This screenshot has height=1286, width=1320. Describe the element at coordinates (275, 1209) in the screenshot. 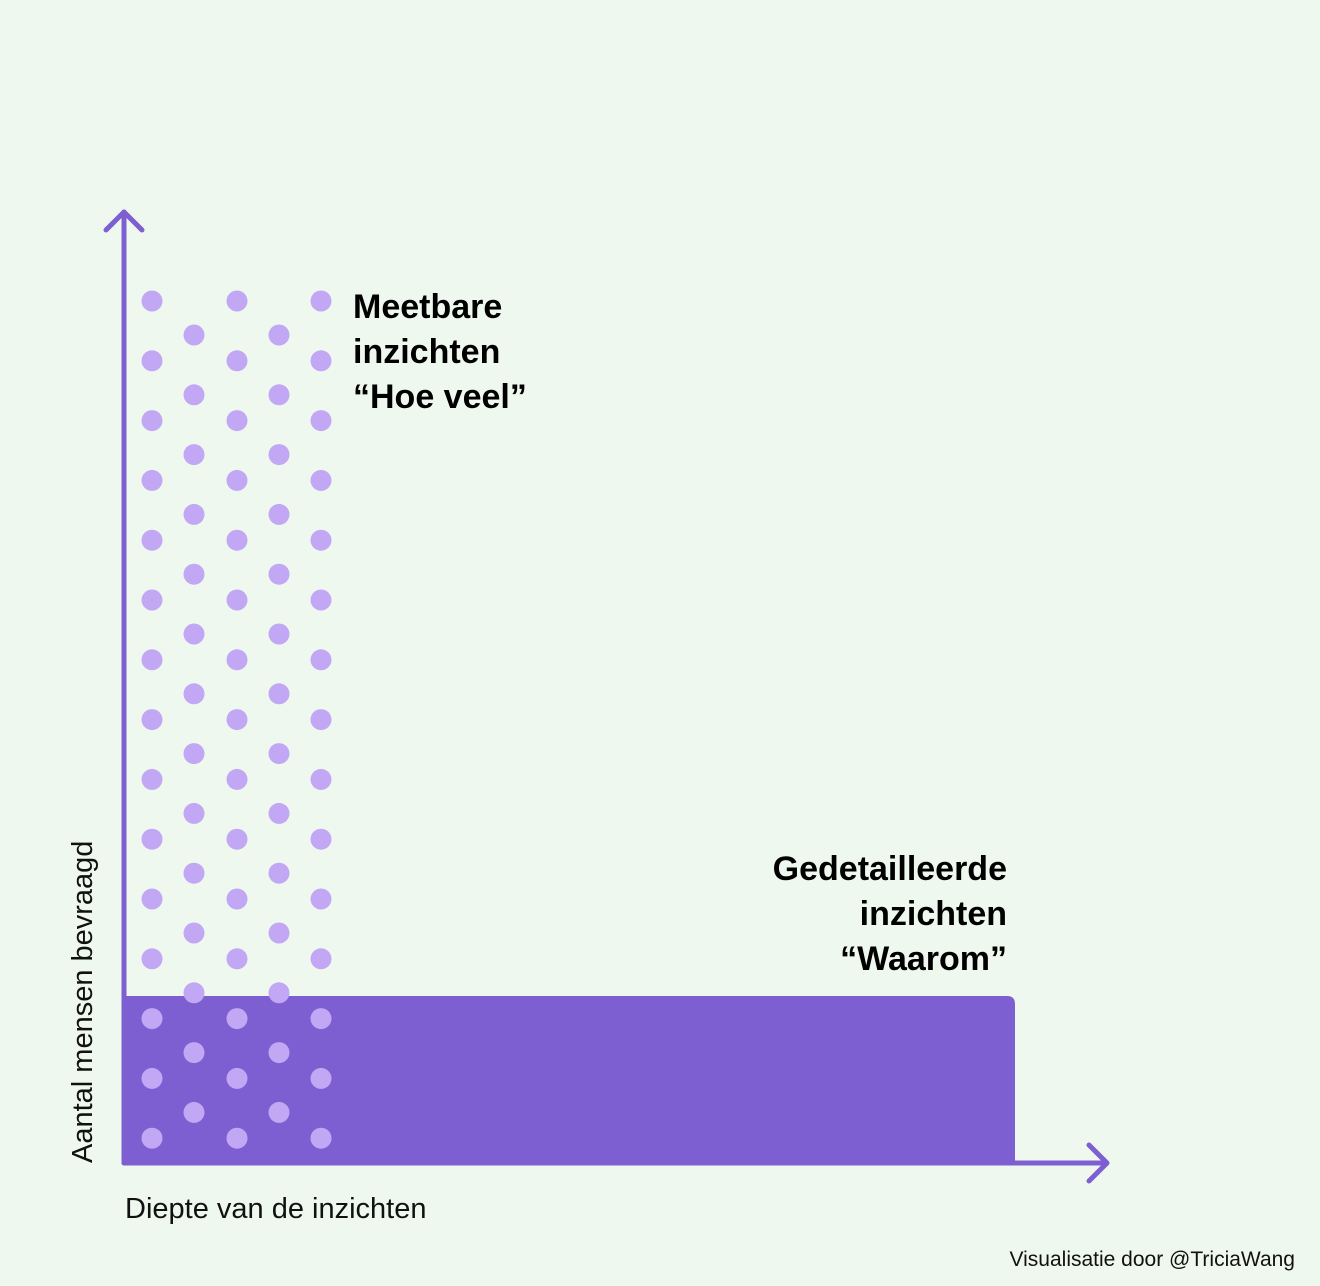

I see `x-axis-label: Diepte van de inzichten` at that location.